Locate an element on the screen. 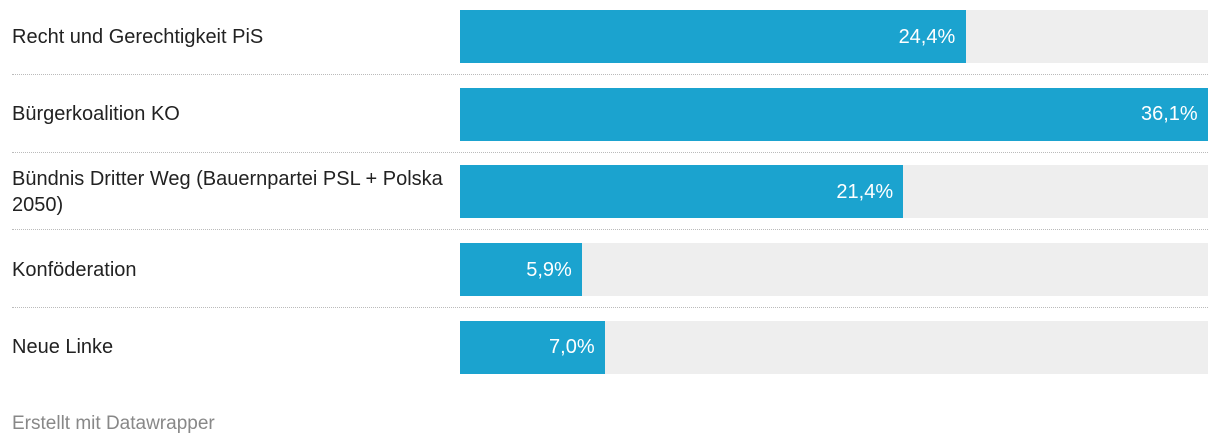 The height and width of the screenshot is (448, 1220). value-label: 24,4% is located at coordinates (927, 36).